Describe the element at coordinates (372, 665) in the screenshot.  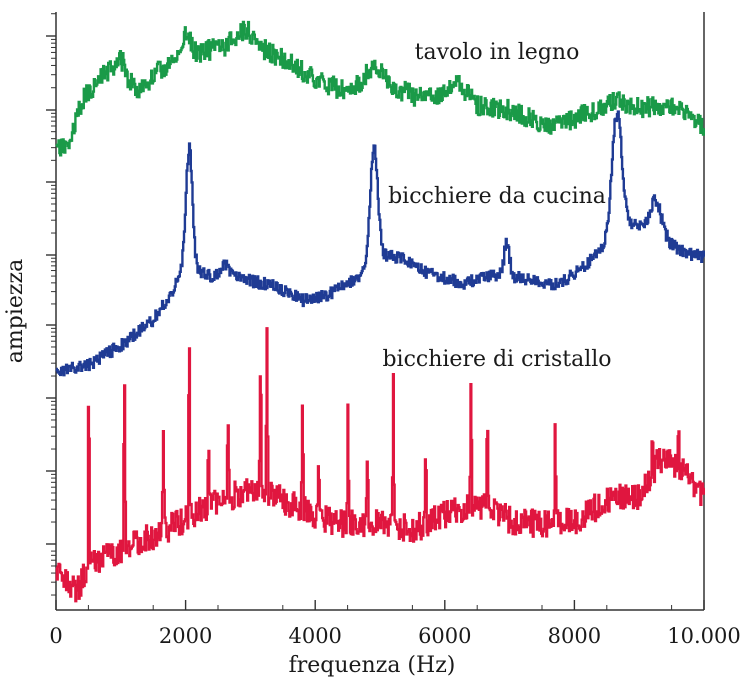
I see `x-axis-title: frequenza (Hz)` at that location.